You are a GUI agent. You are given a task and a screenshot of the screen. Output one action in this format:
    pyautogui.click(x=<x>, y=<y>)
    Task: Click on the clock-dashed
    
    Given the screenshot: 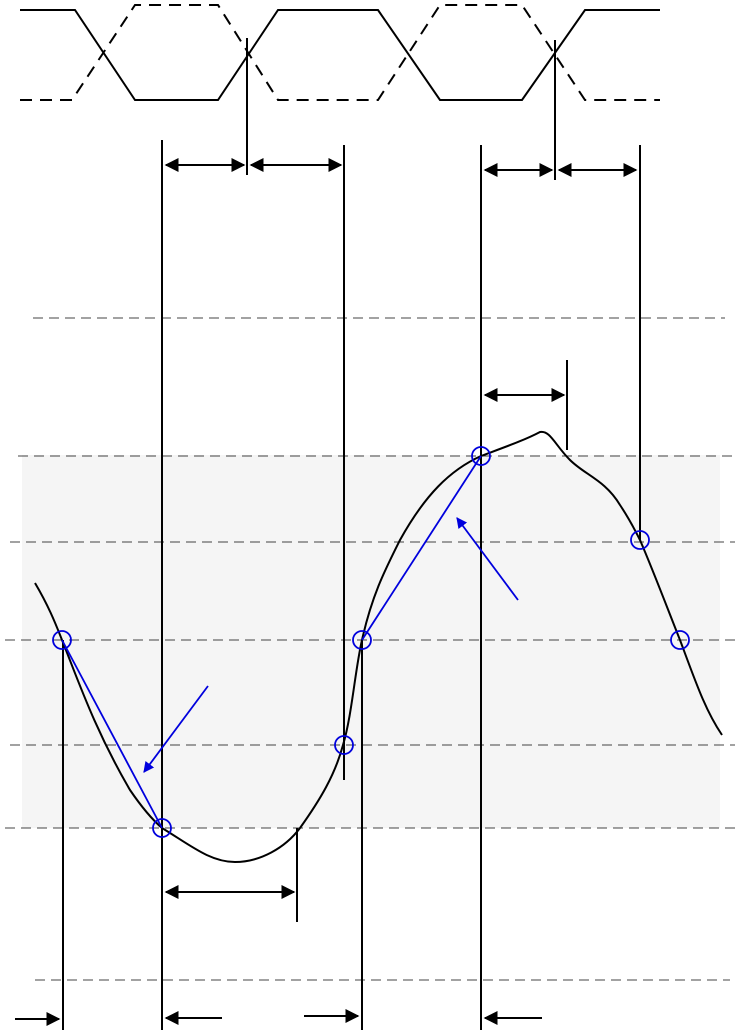 What is the action you would take?
    pyautogui.click(x=340, y=52)
    